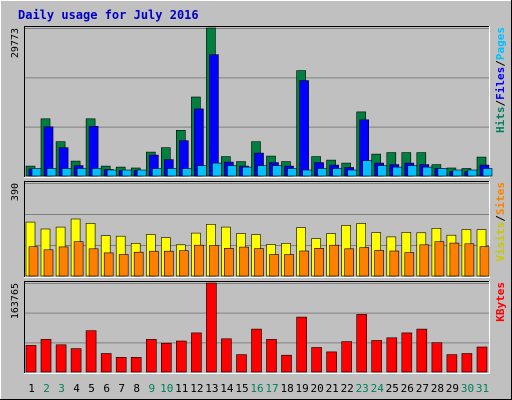 Image resolution: width=512 pixels, height=400 pixels. What do you see at coordinates (500, 63) in the screenshot?
I see `legend-entry-3: /` at bounding box center [500, 63].